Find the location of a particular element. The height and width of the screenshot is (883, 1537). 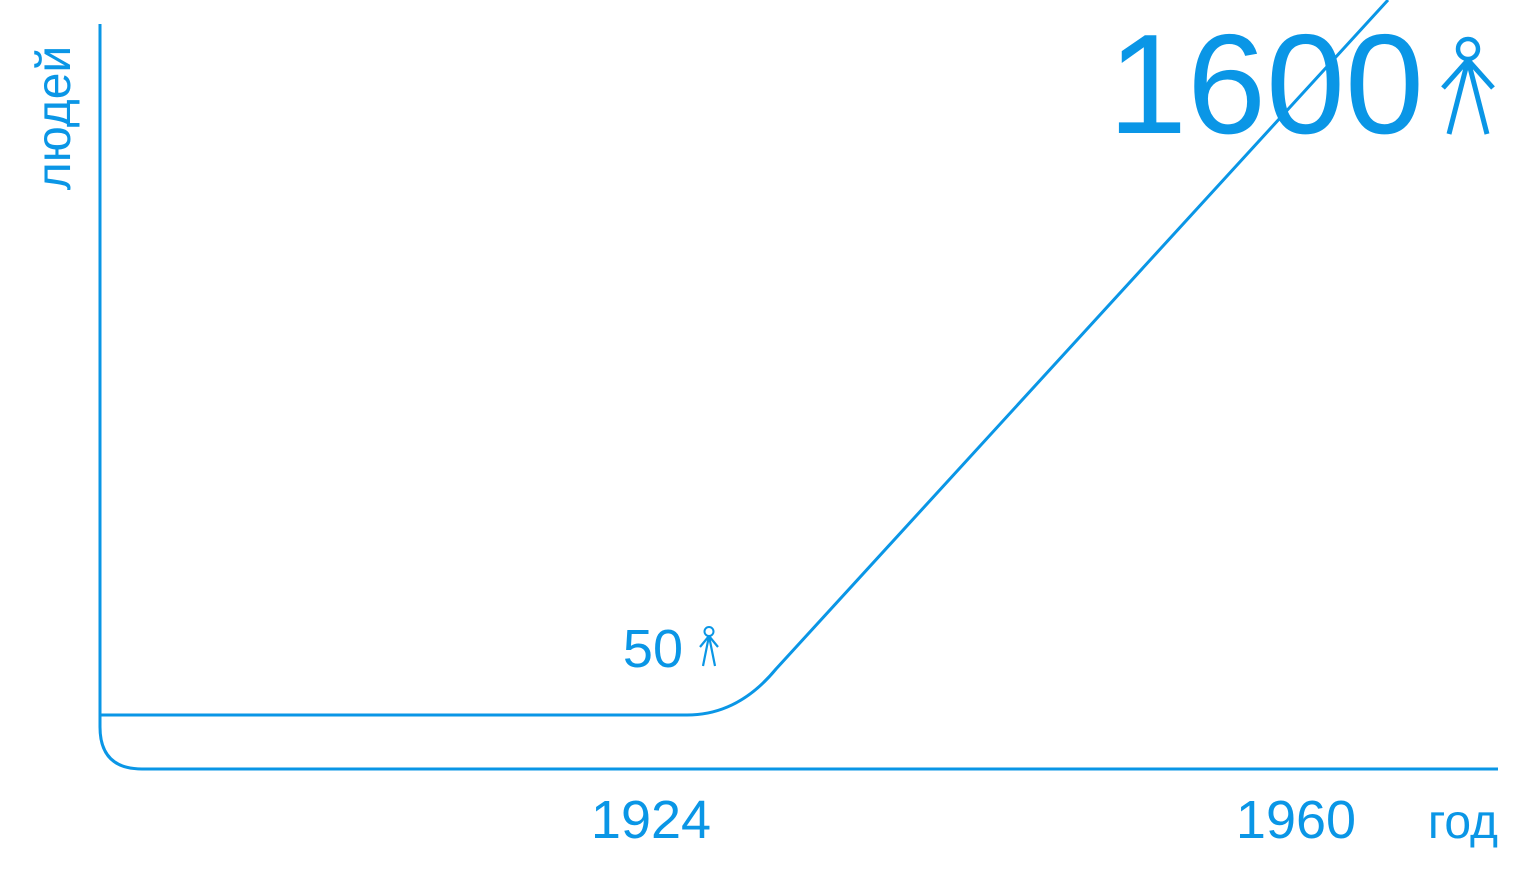

y-axis-label: людей is located at coordinates (54, 118).